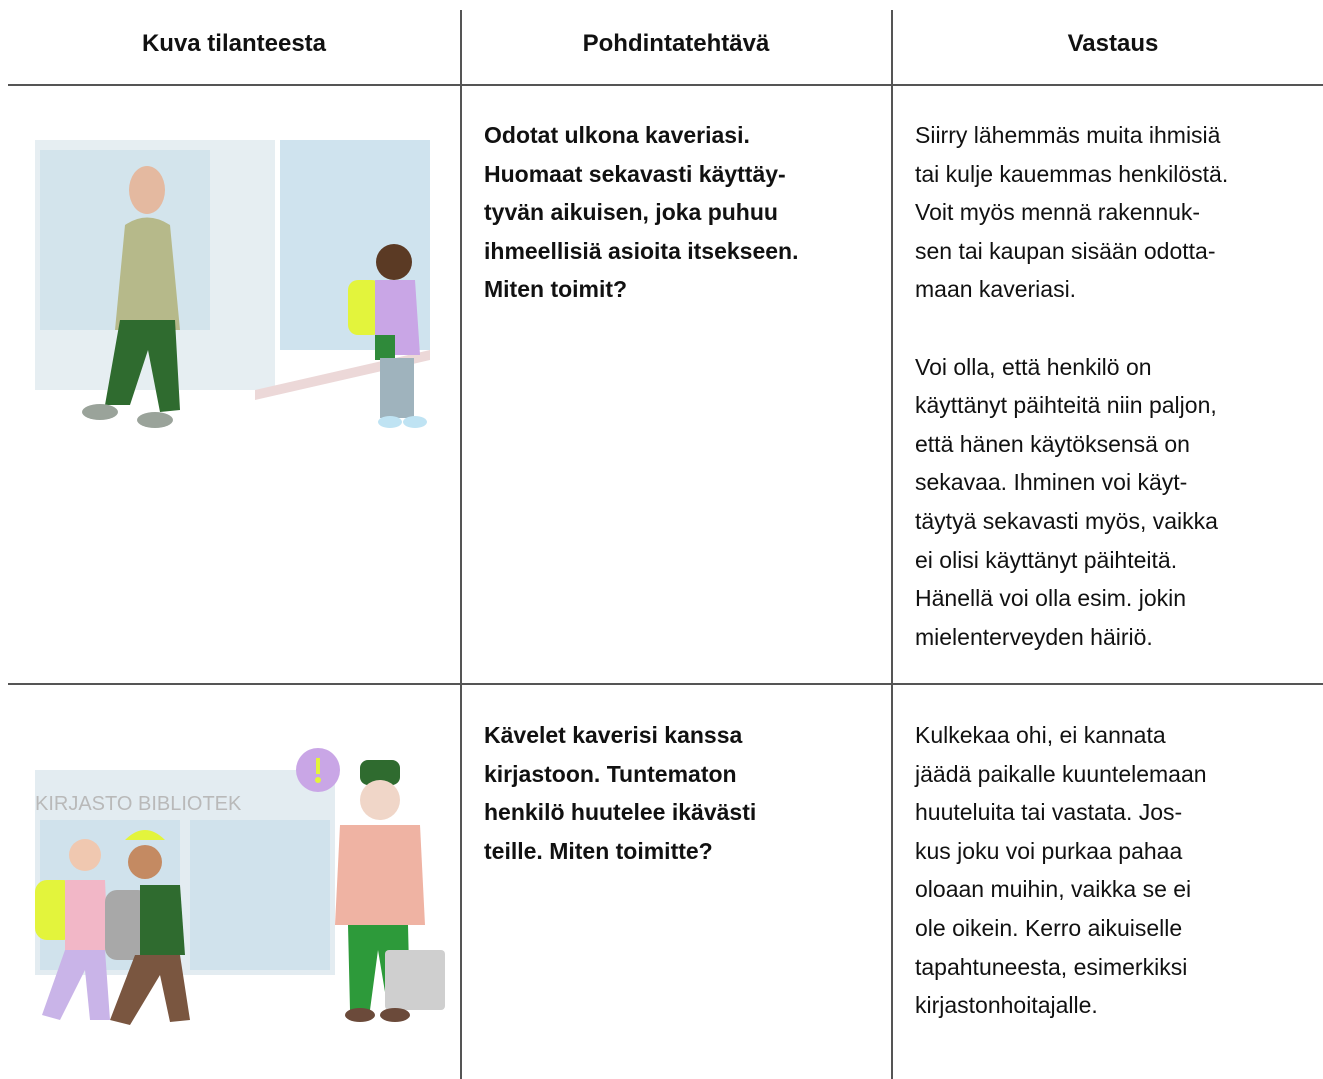  I want to click on answer-line: tai kulje kauemmas henkilöstä., so click(1072, 173).